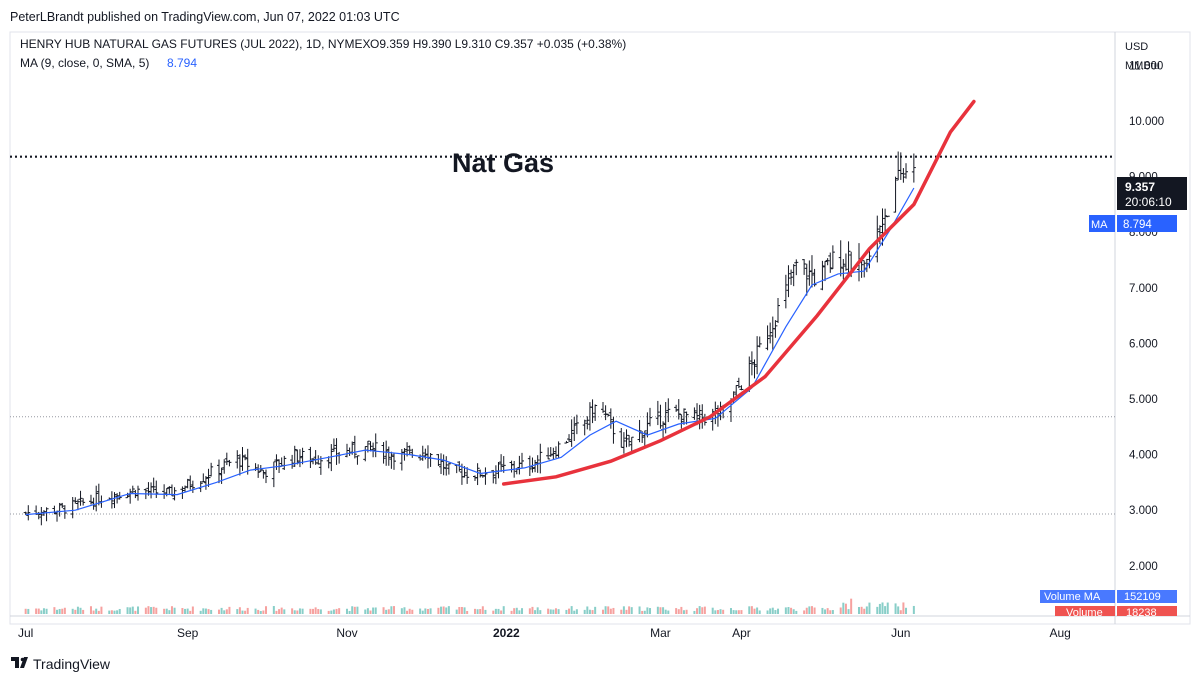 This screenshot has width=1200, height=689. What do you see at coordinates (1099, 225) in the screenshot?
I see `ma-badge-label: MA` at bounding box center [1099, 225].